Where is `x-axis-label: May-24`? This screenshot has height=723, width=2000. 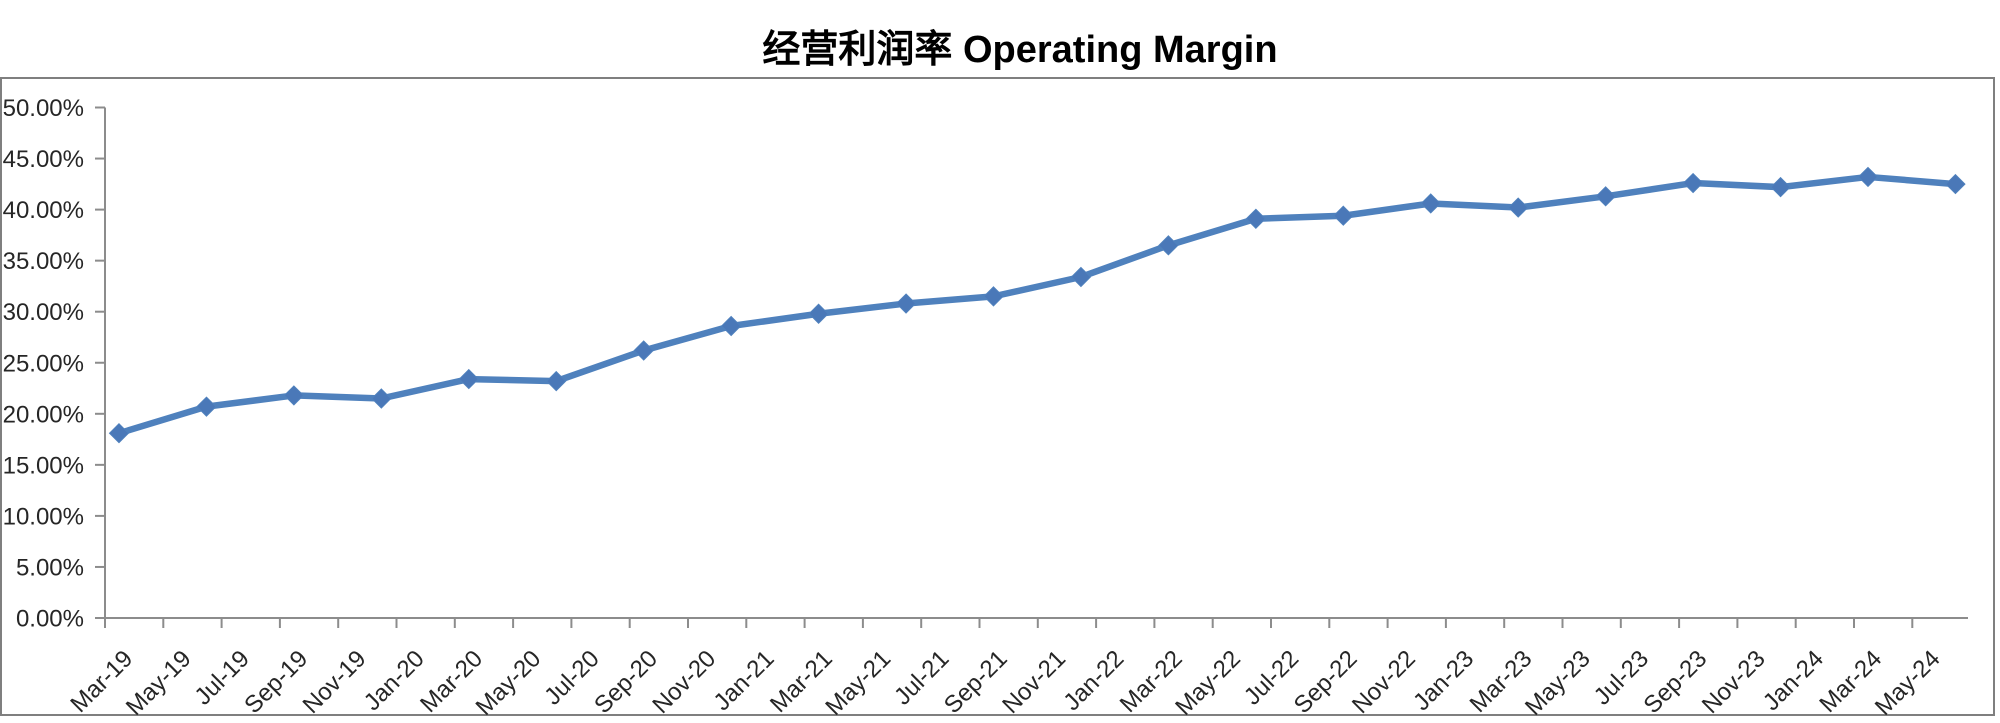
x-axis-label: May-24 is located at coordinates (1908, 683).